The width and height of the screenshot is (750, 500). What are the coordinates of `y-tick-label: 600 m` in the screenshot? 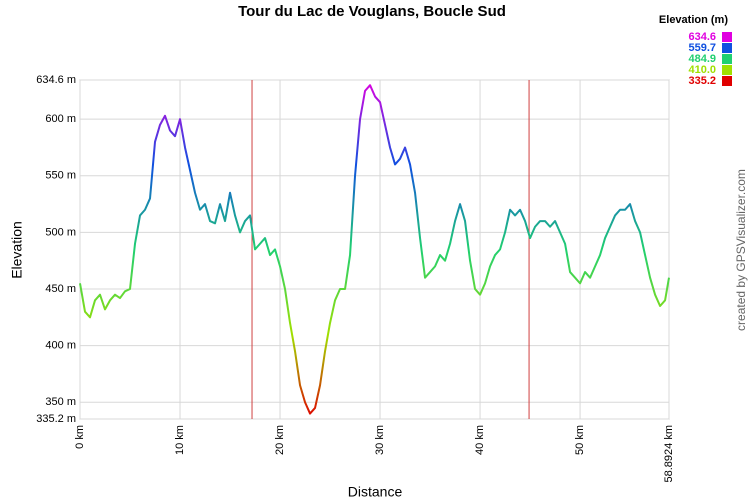 It's located at (60, 119).